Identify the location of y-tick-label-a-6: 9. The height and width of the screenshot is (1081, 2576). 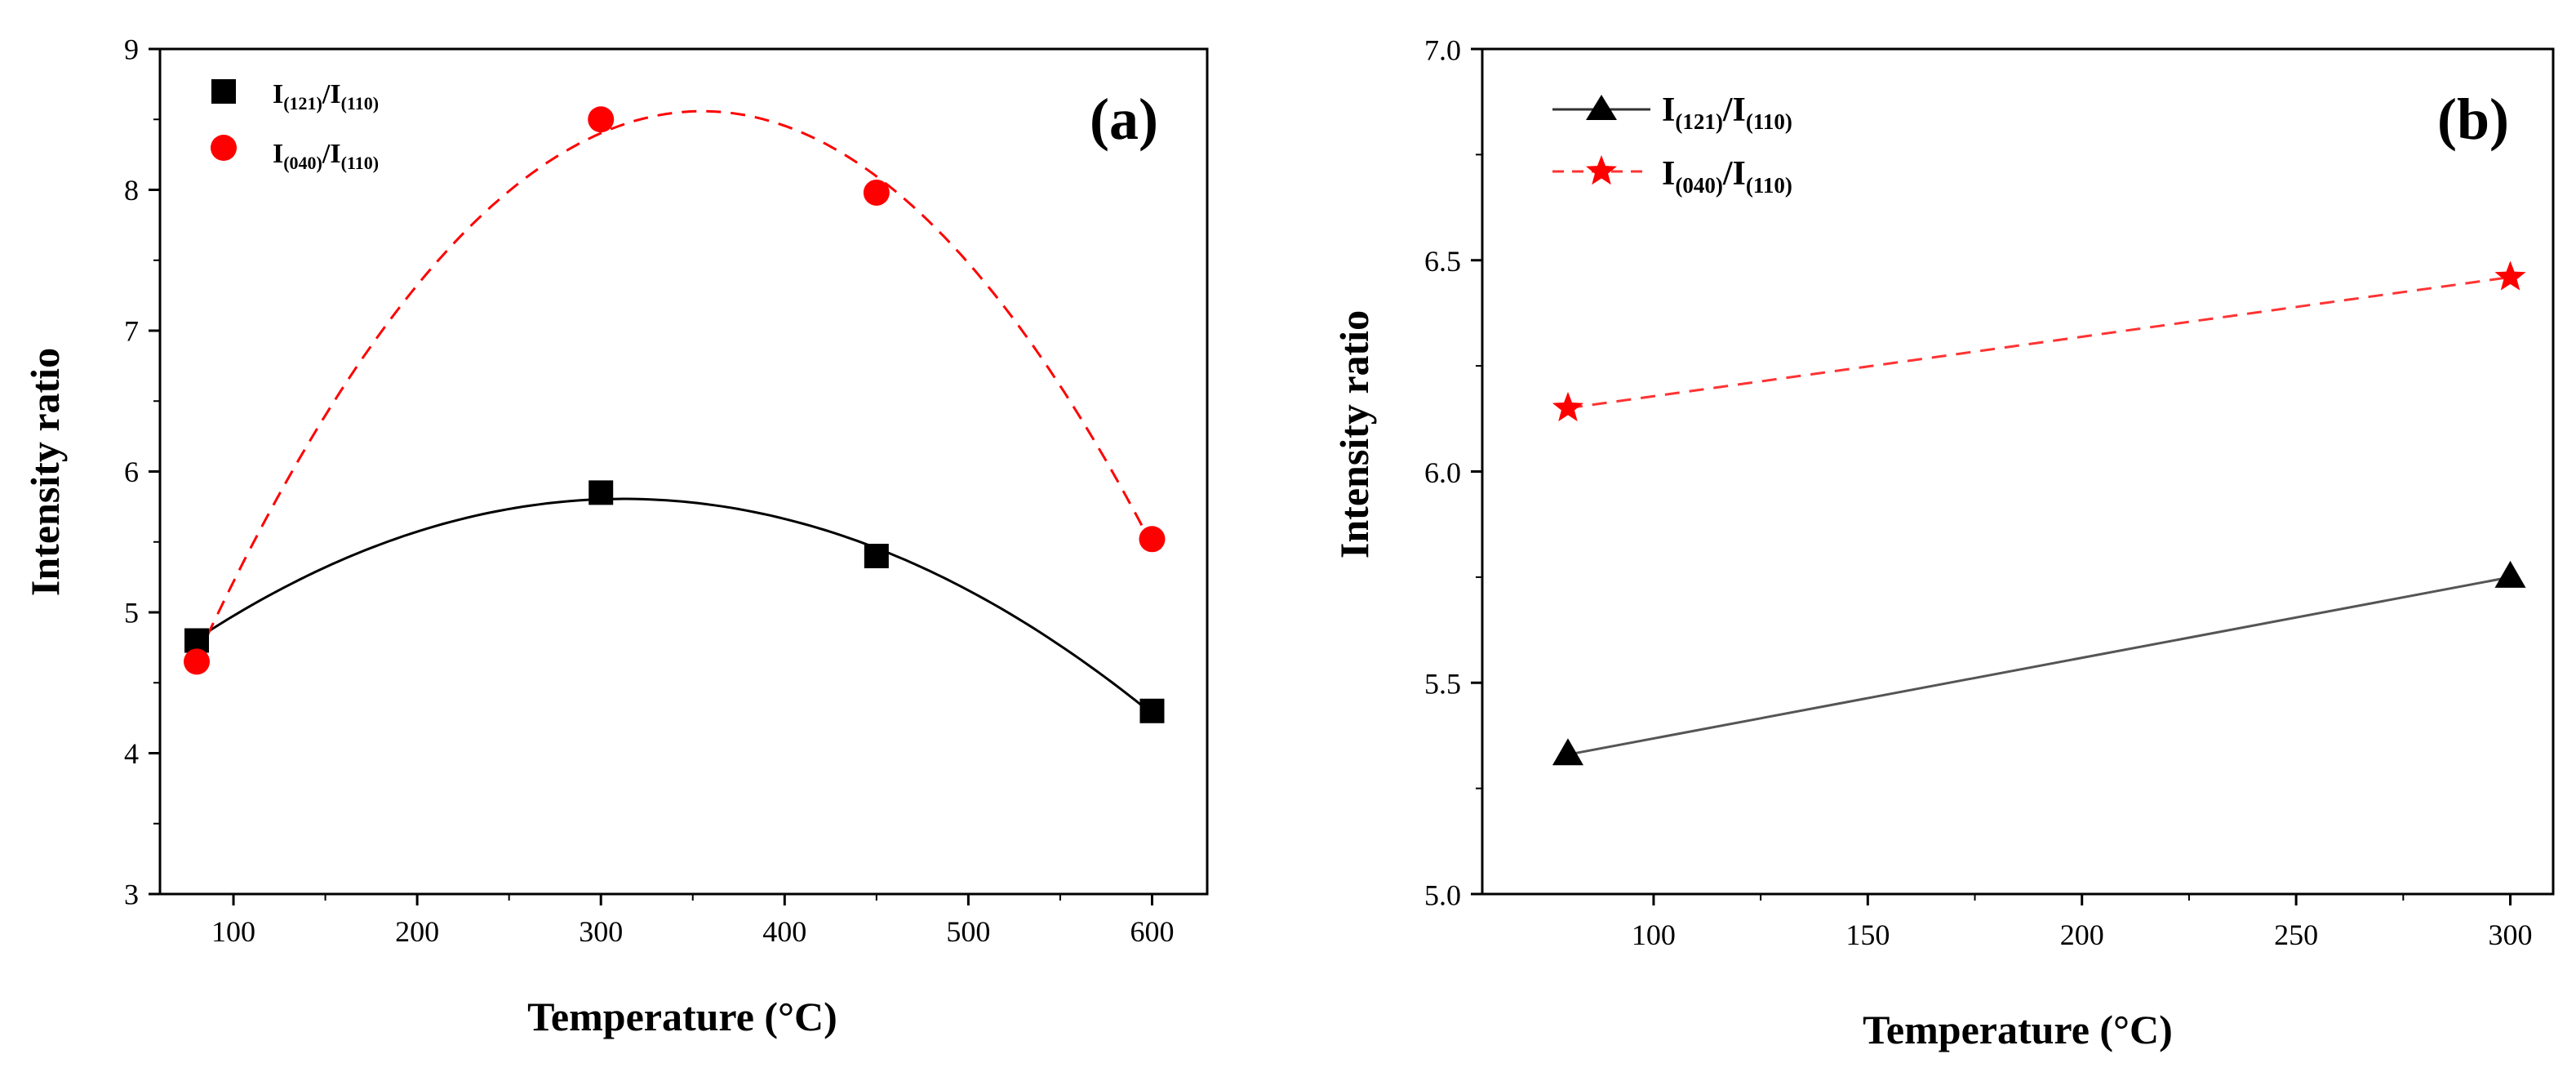
(131, 49).